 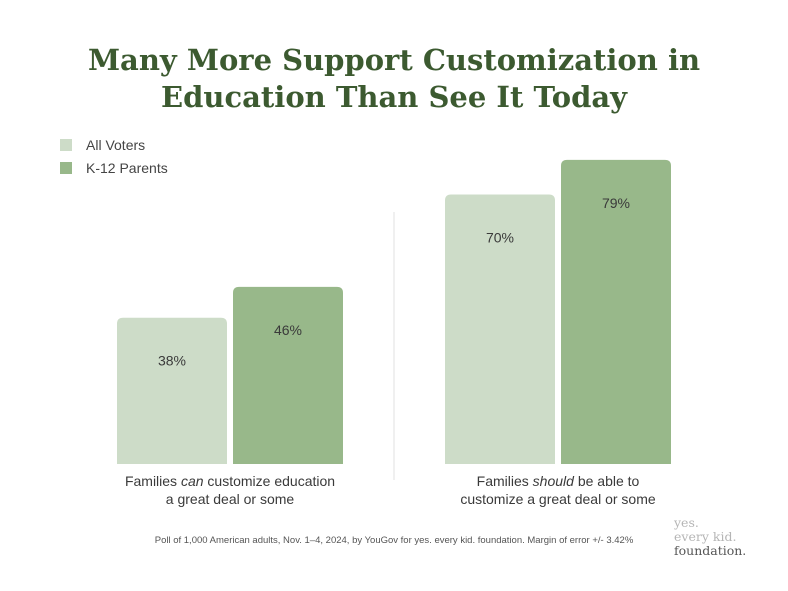 I want to click on brand-line-3: foundation., so click(x=710, y=550).